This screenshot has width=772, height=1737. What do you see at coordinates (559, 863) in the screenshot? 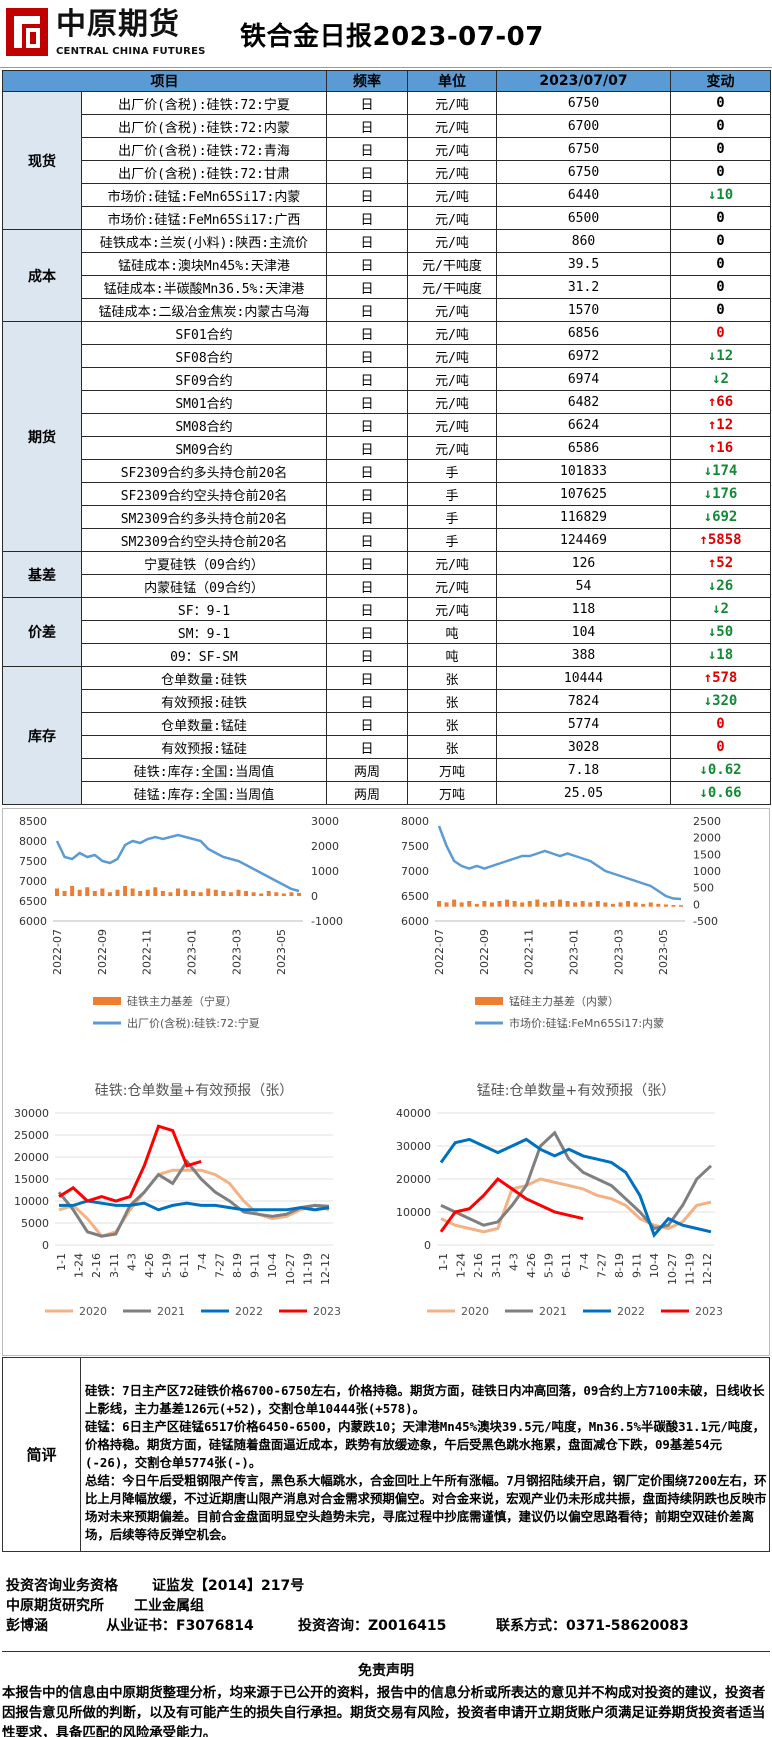
I see `price-line` at bounding box center [559, 863].